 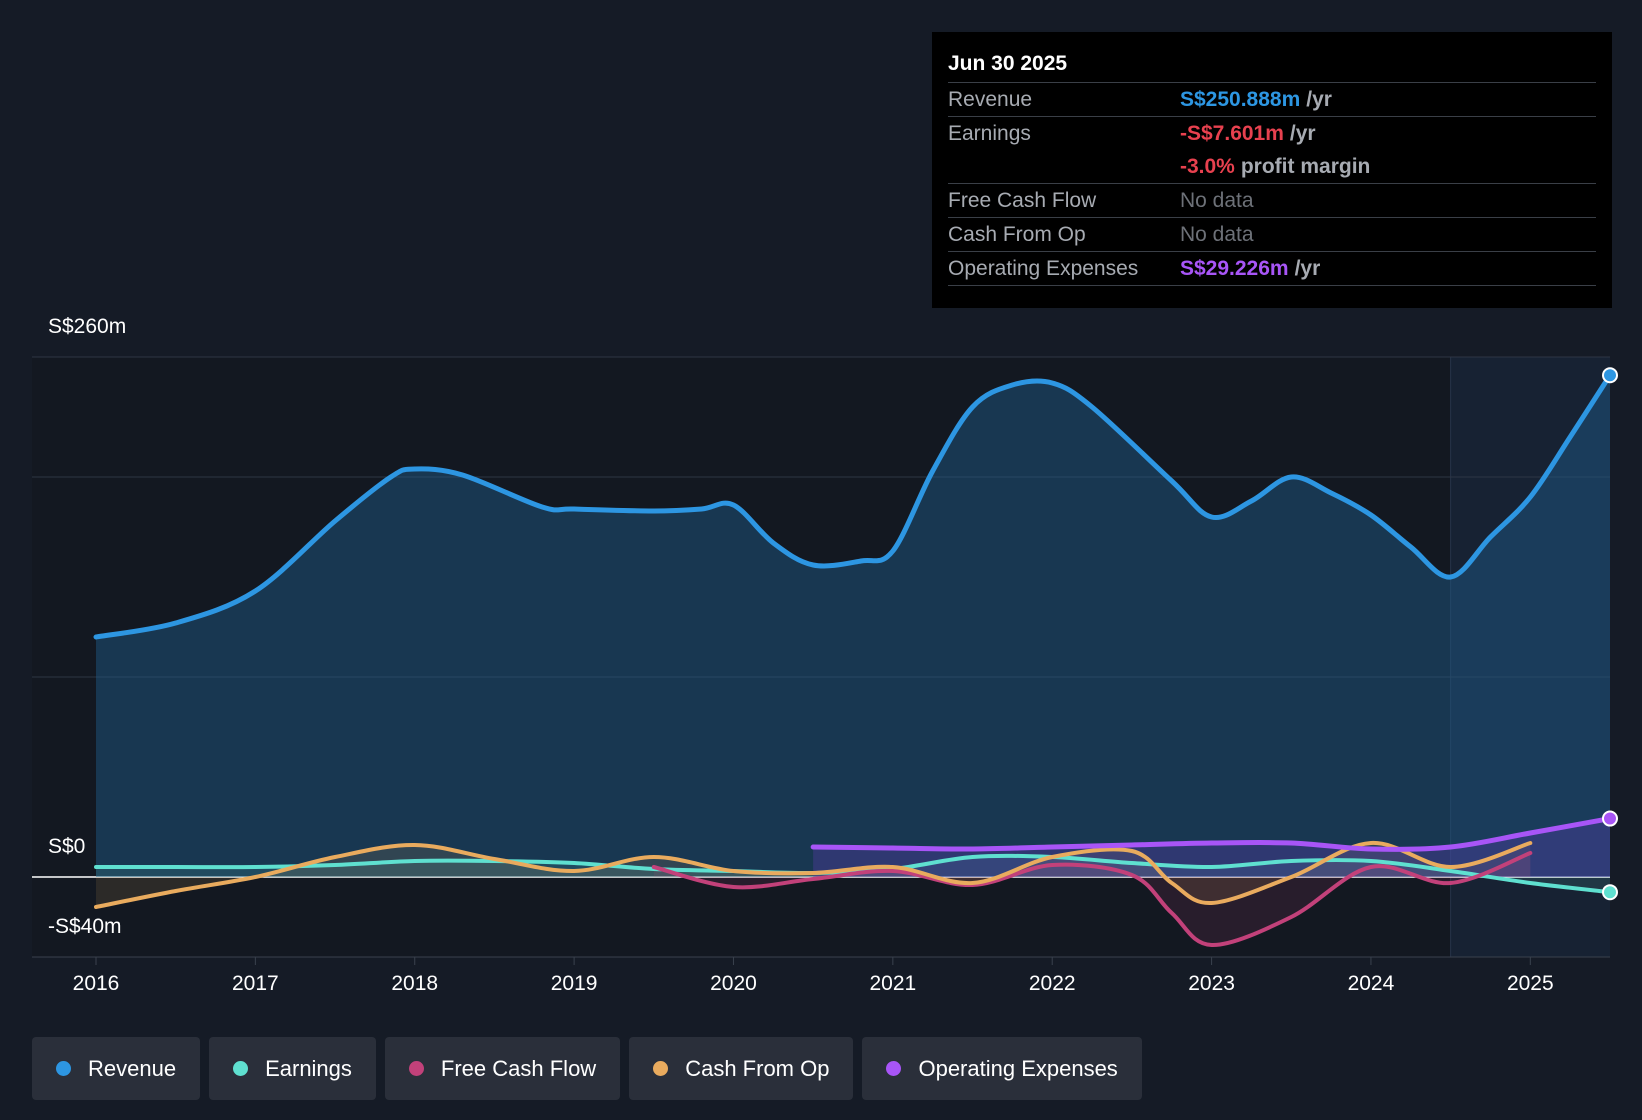 I want to click on legend-item-cash-from-op: Cash From Op, so click(x=741, y=1068).